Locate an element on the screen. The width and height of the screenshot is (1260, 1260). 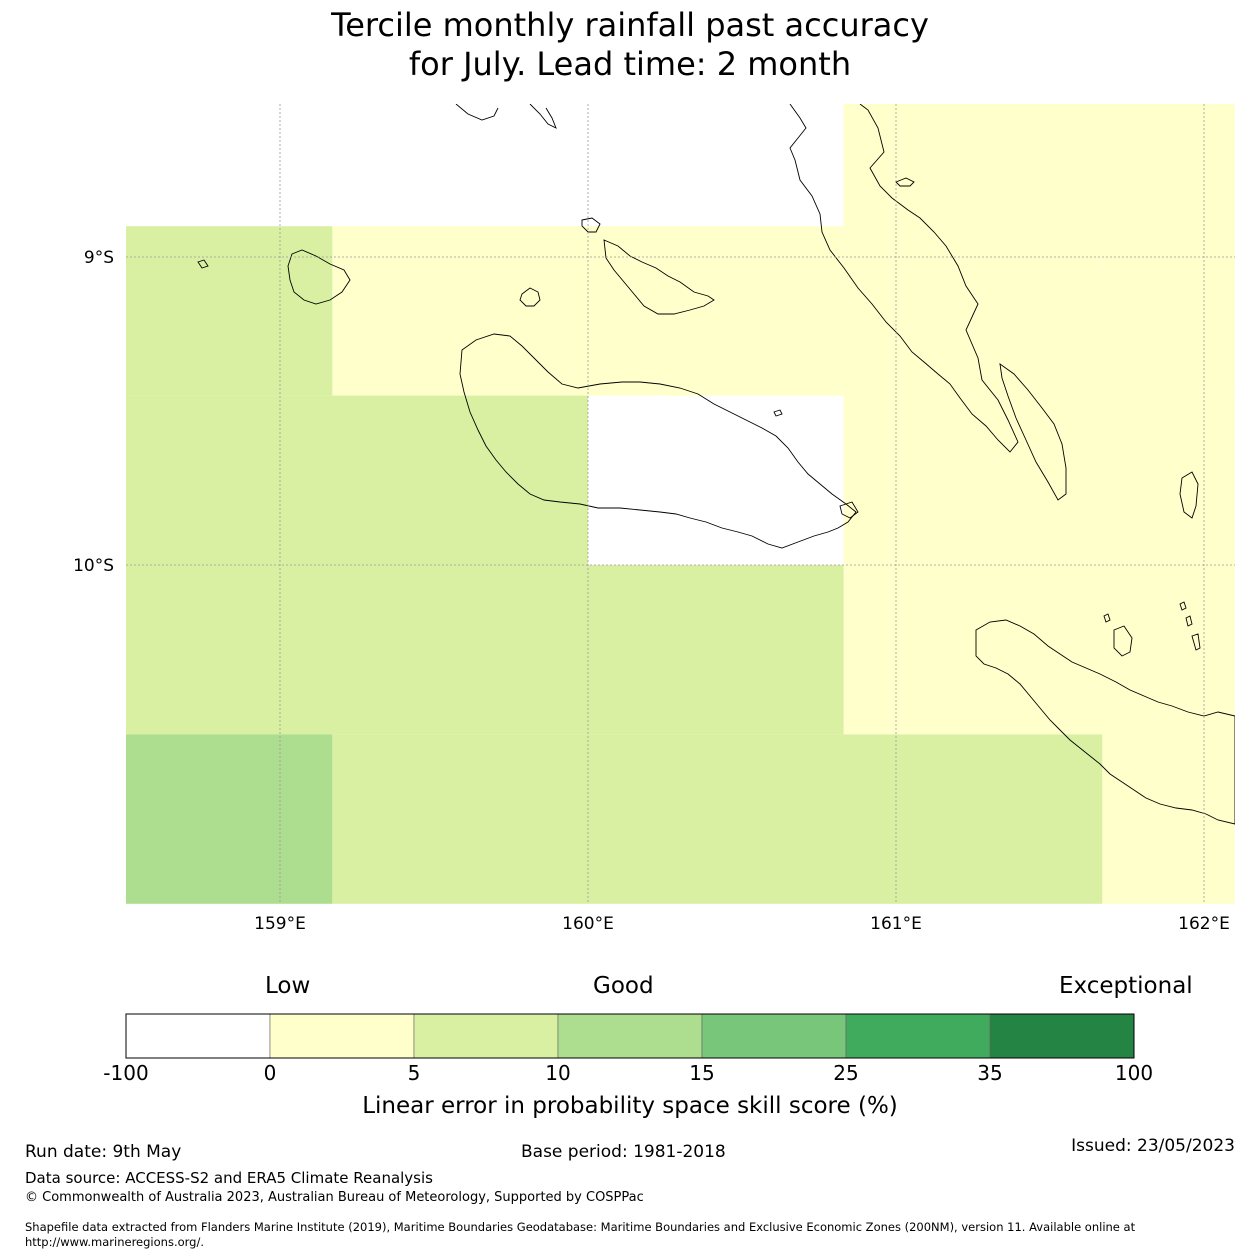
coastline-east-islet-e is located at coordinates (1189, 621).